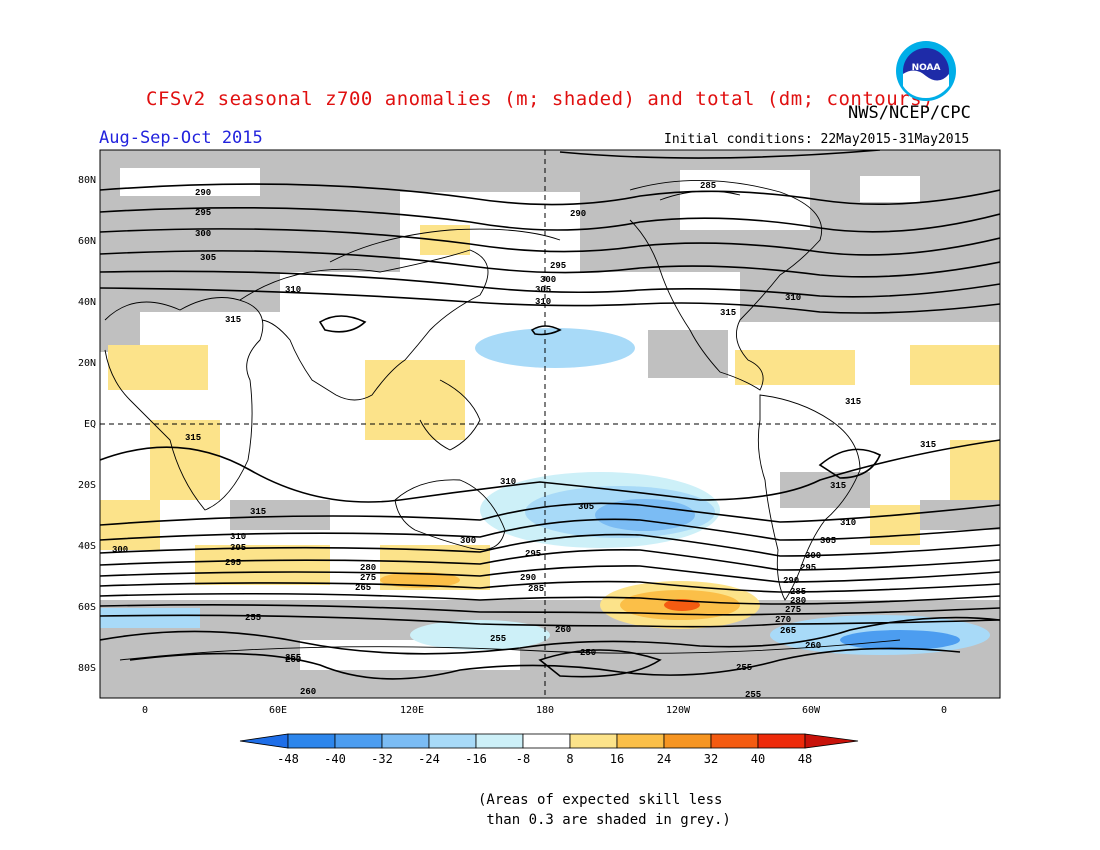 The image size is (1100, 850). I want to click on contour-label-north-4: 295, so click(558, 266).